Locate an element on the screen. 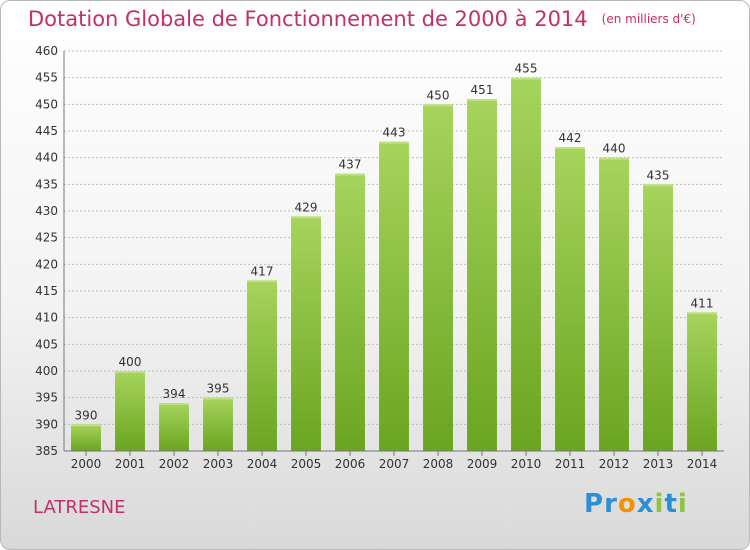 The width and height of the screenshot is (750, 550). y-tick-label: 405 is located at coordinates (46, 344).